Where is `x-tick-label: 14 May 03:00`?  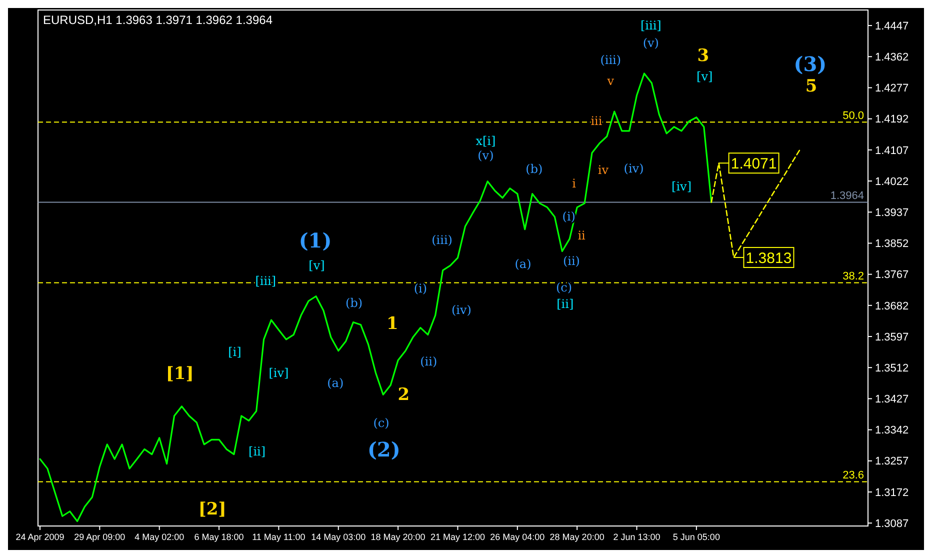
x-tick-label: 14 May 03:00 is located at coordinates (338, 537).